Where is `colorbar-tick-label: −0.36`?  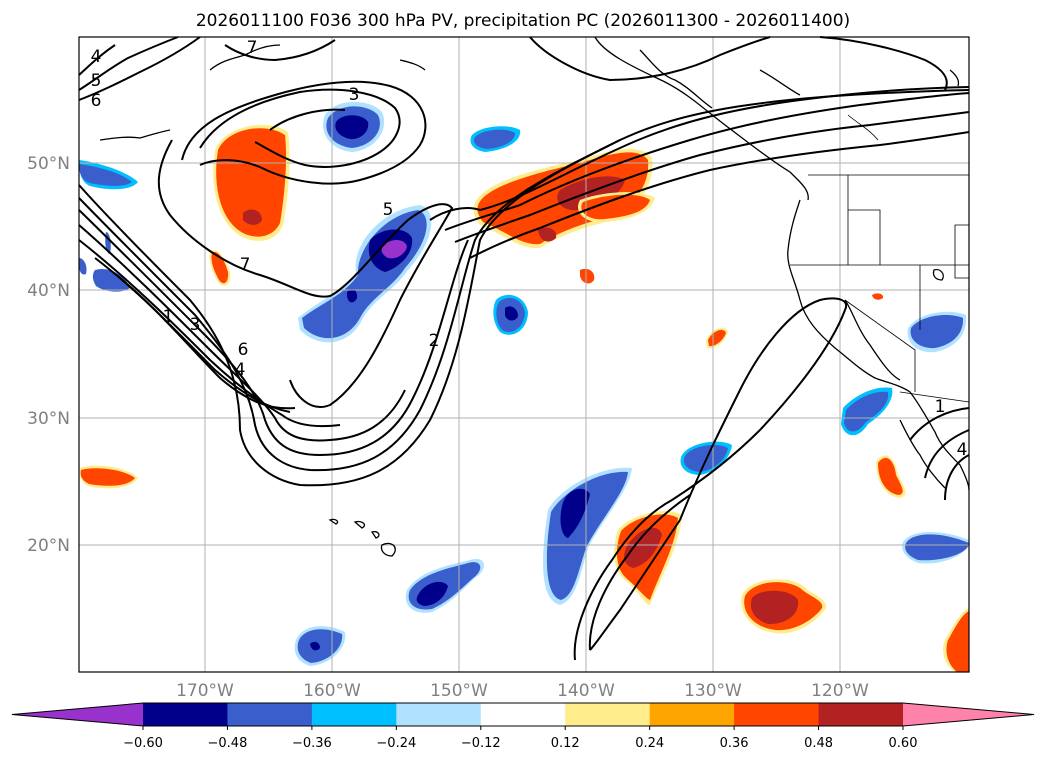 colorbar-tick-label: −0.36 is located at coordinates (312, 743).